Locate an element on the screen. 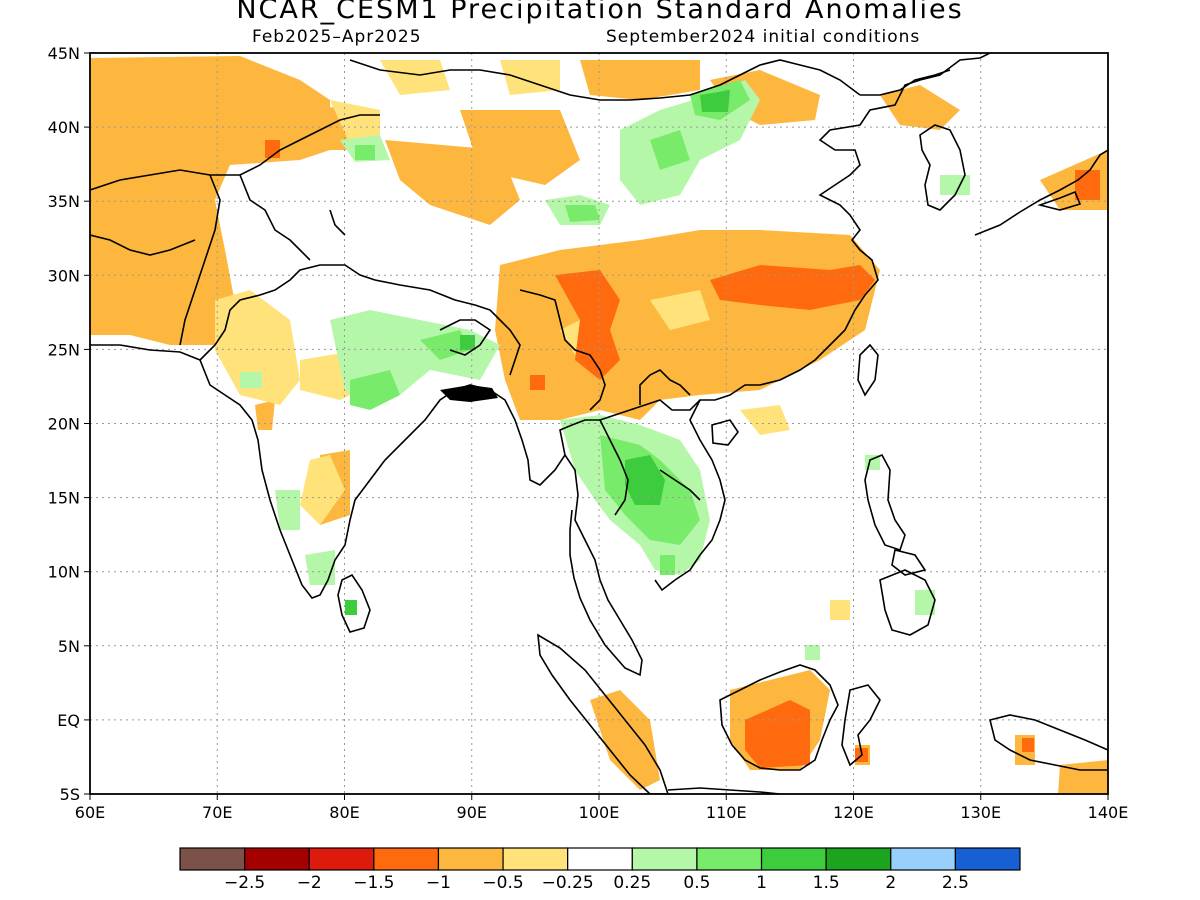  forecast-period: Feb2025–Apr2025 is located at coordinates (337, 37).